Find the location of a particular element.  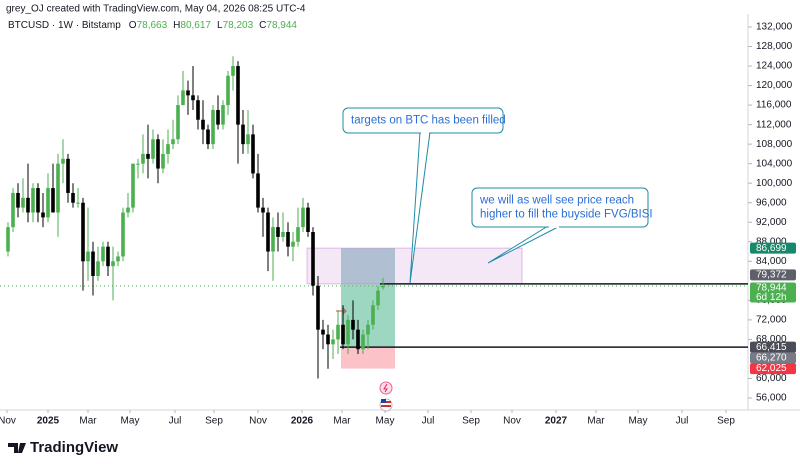

ohlc-prefix: C is located at coordinates (262, 25).